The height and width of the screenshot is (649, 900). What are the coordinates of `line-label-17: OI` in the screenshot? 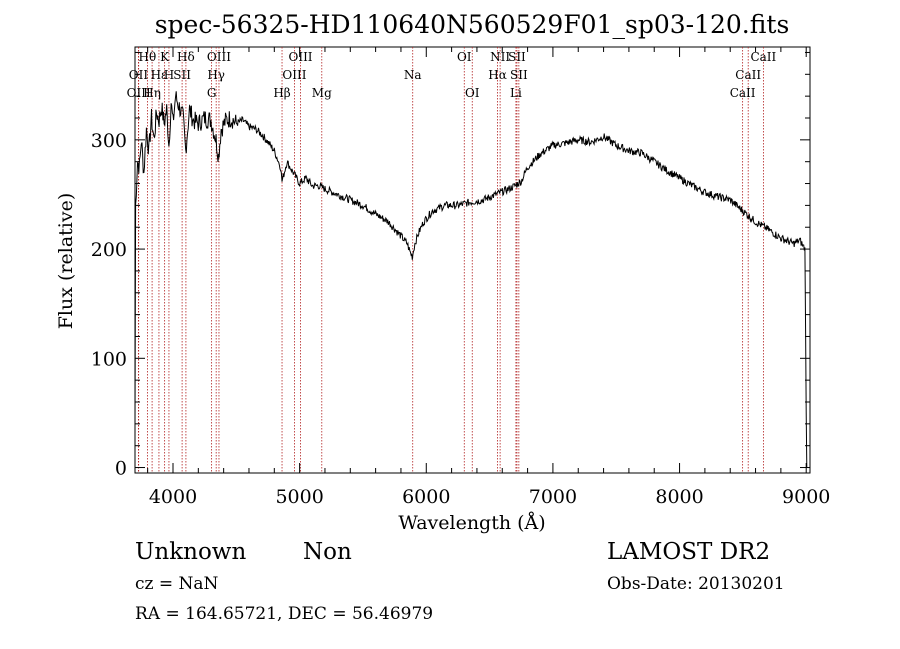 It's located at (464, 57).